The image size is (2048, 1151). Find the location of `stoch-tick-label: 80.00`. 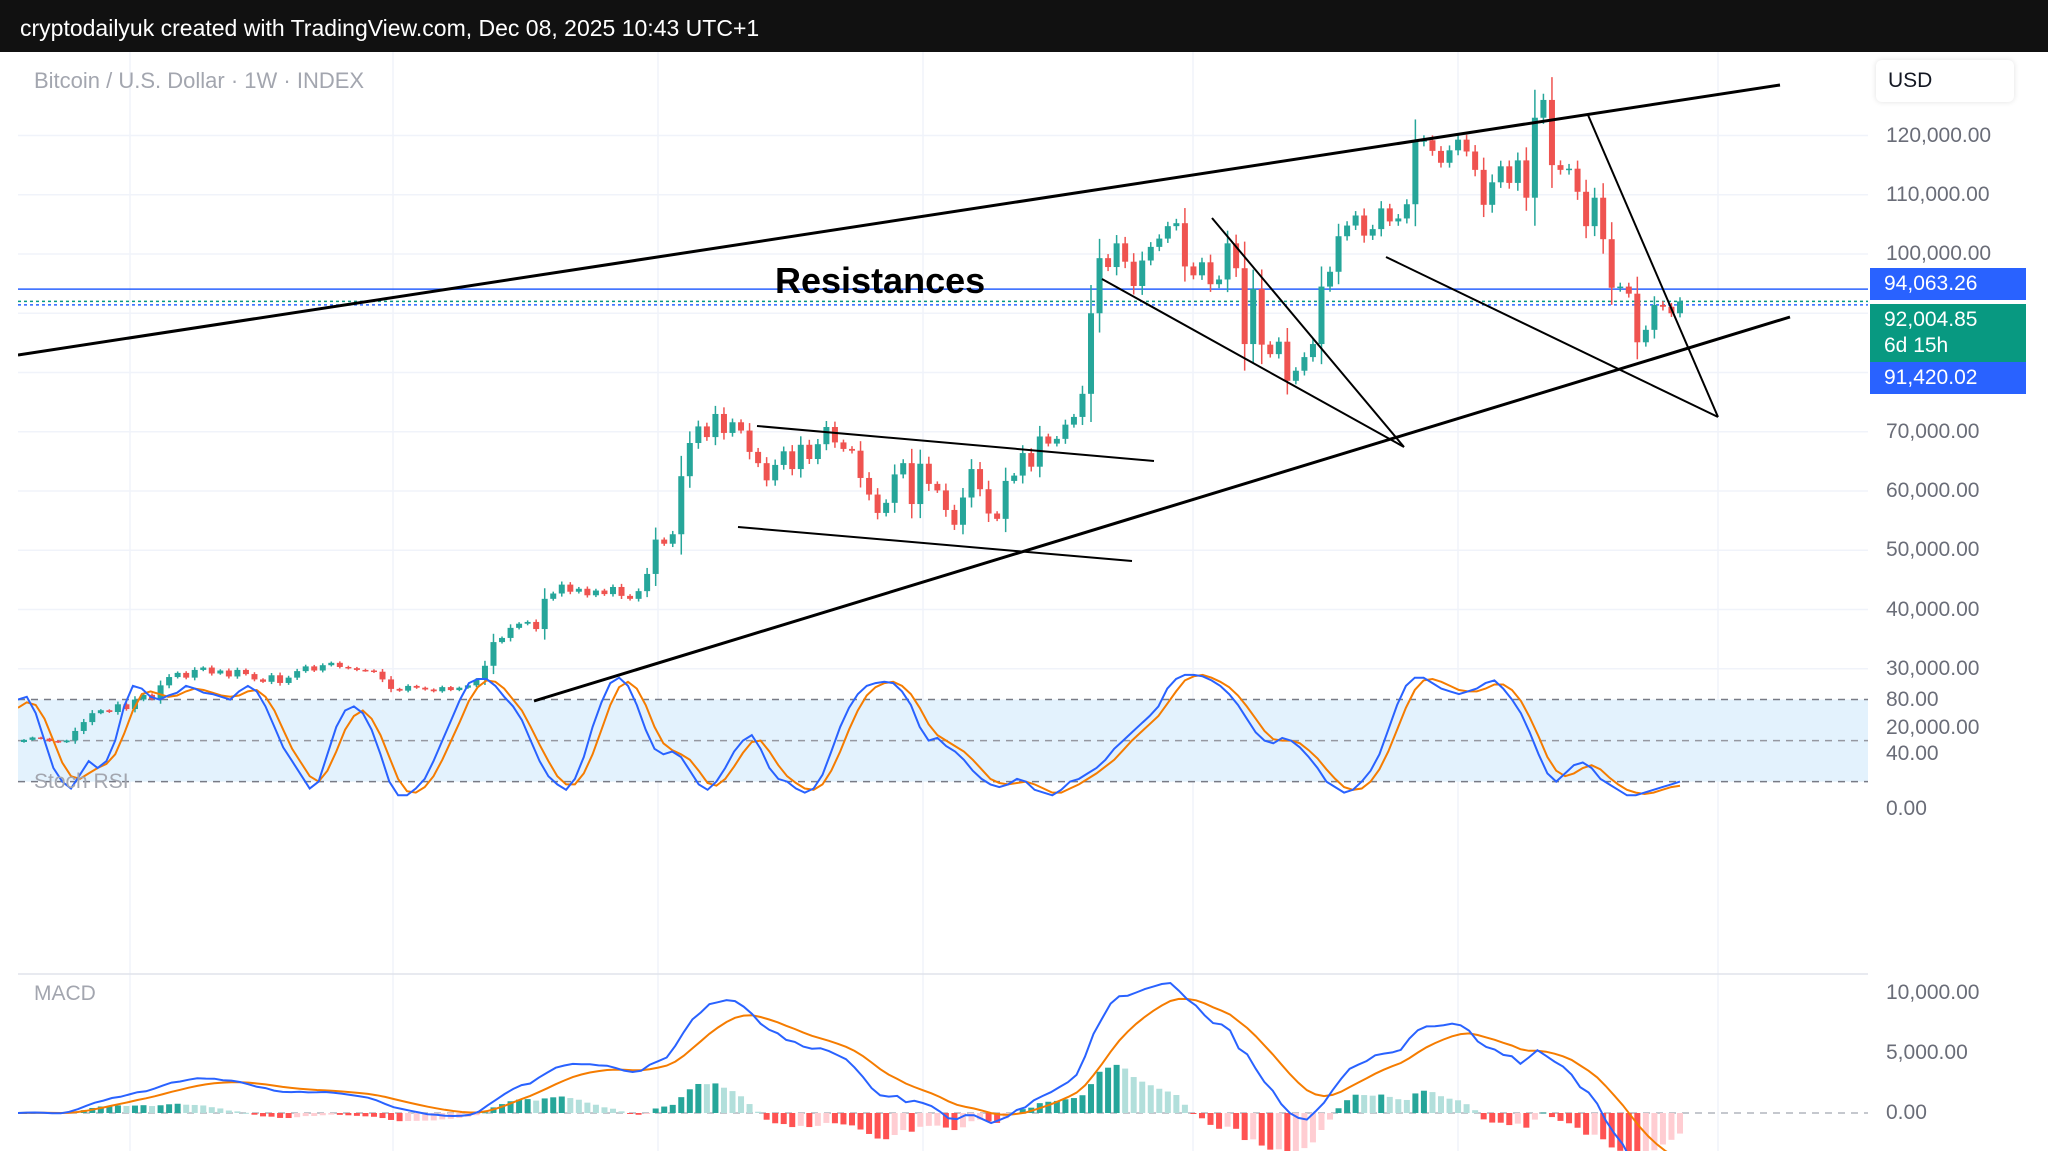

stoch-tick-label: 80.00 is located at coordinates (1912, 699).